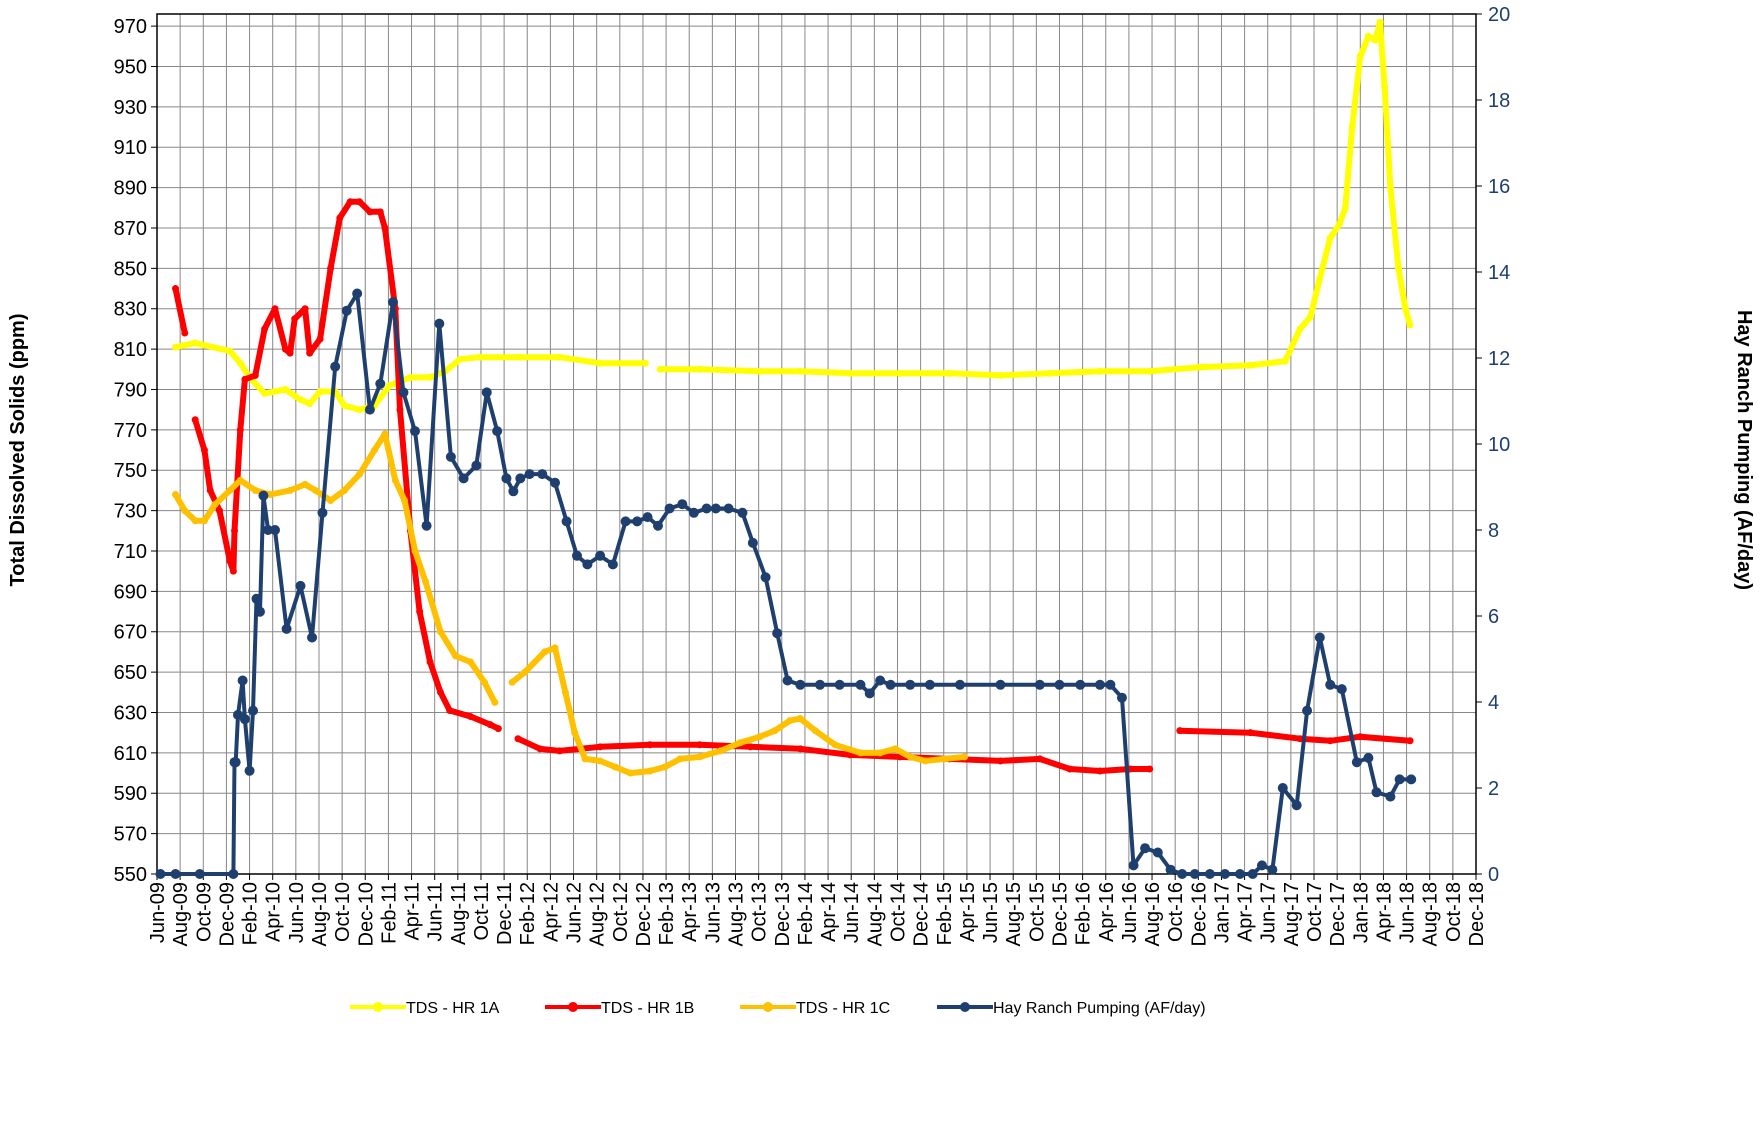  What do you see at coordinates (130, 189) in the screenshot?
I see `y-tick-label: 890` at bounding box center [130, 189].